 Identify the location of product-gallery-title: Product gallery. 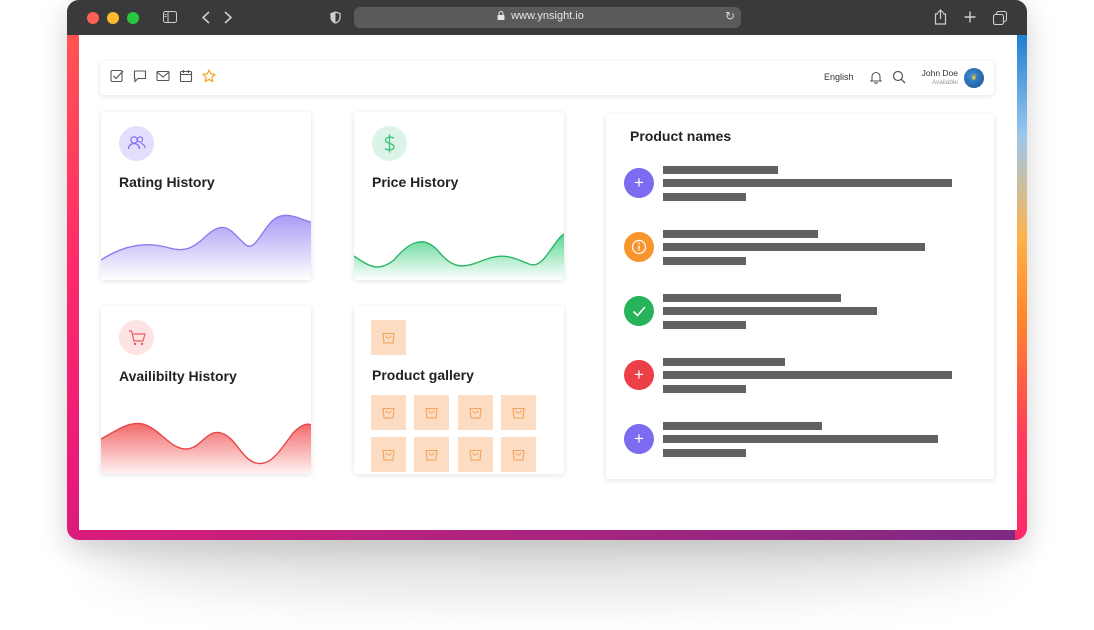
(423, 375).